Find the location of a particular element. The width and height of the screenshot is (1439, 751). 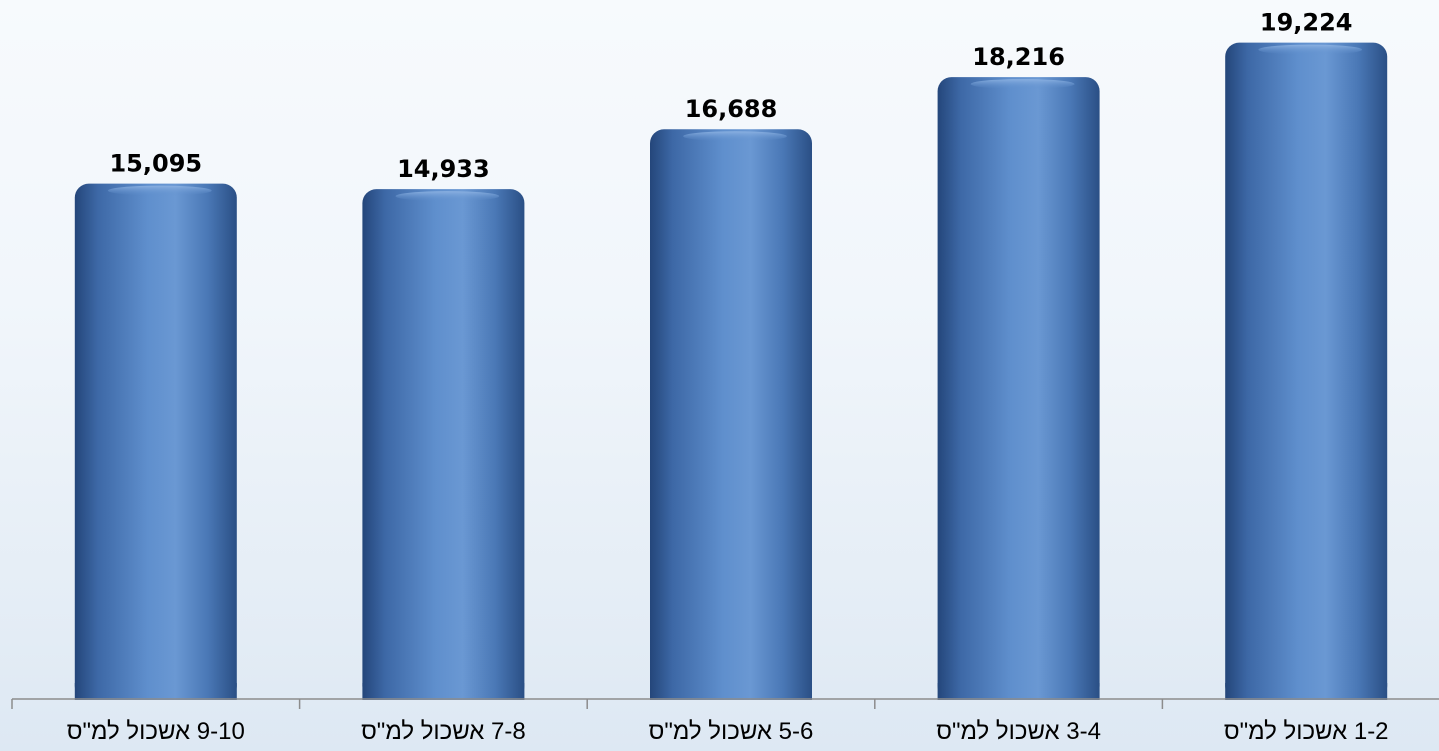

category-label: 9-10 אשכול למ"ס is located at coordinates (156, 731).